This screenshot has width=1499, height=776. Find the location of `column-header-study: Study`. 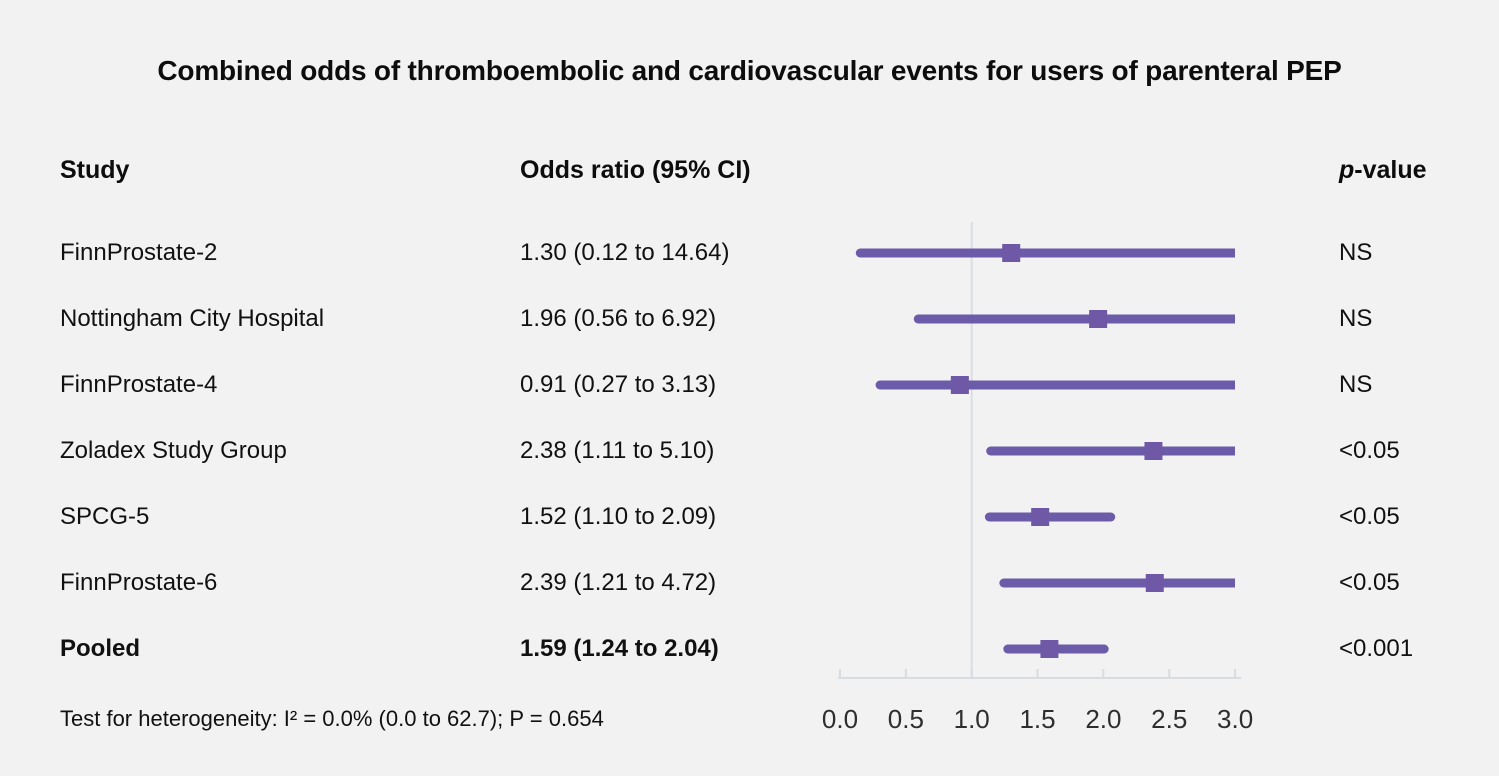

column-header-study: Study is located at coordinates (95, 170).